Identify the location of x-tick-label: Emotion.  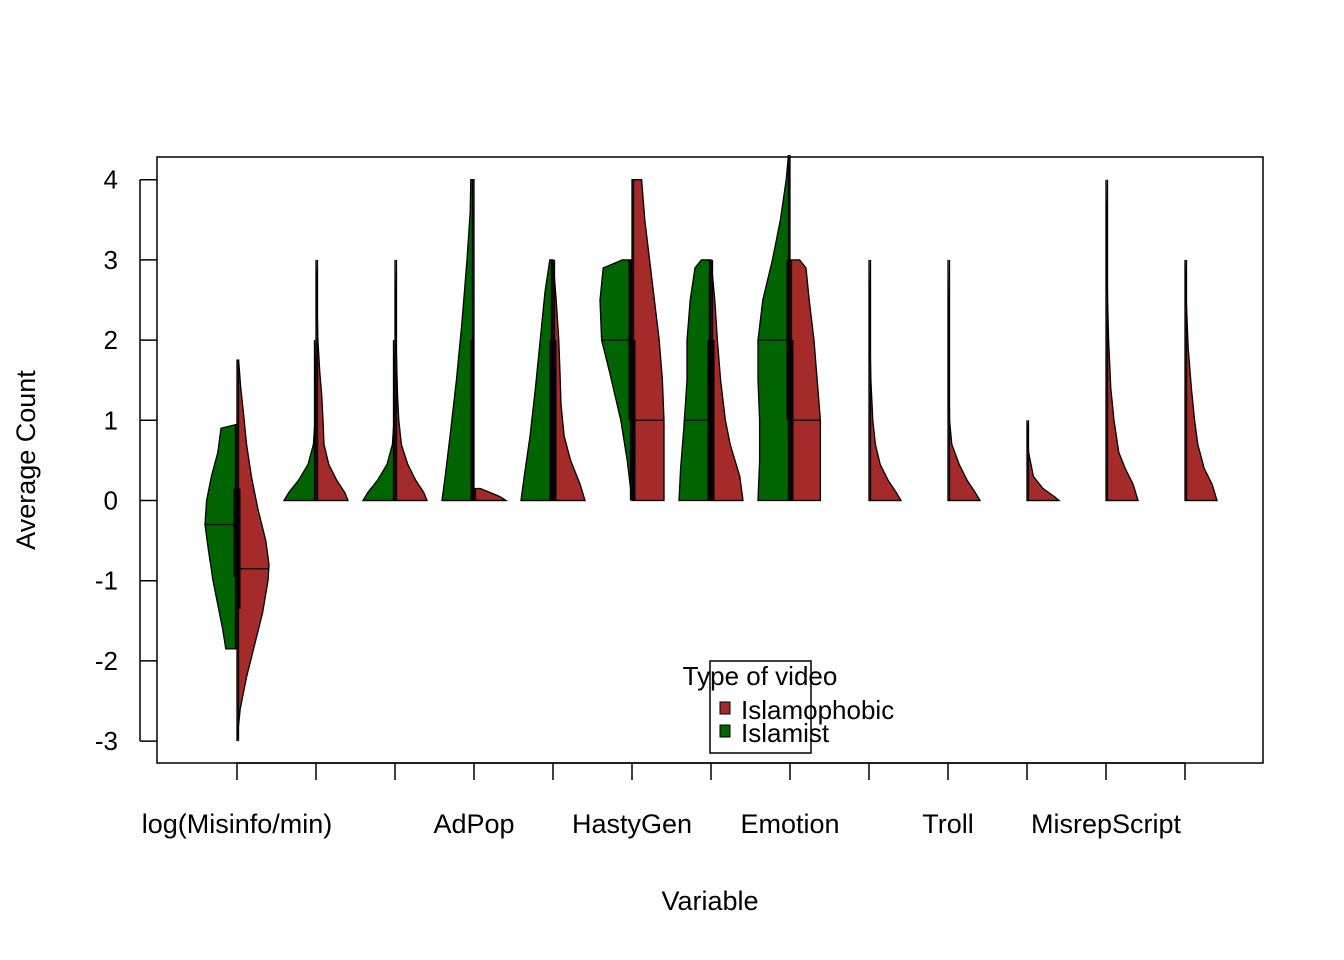
(789, 824).